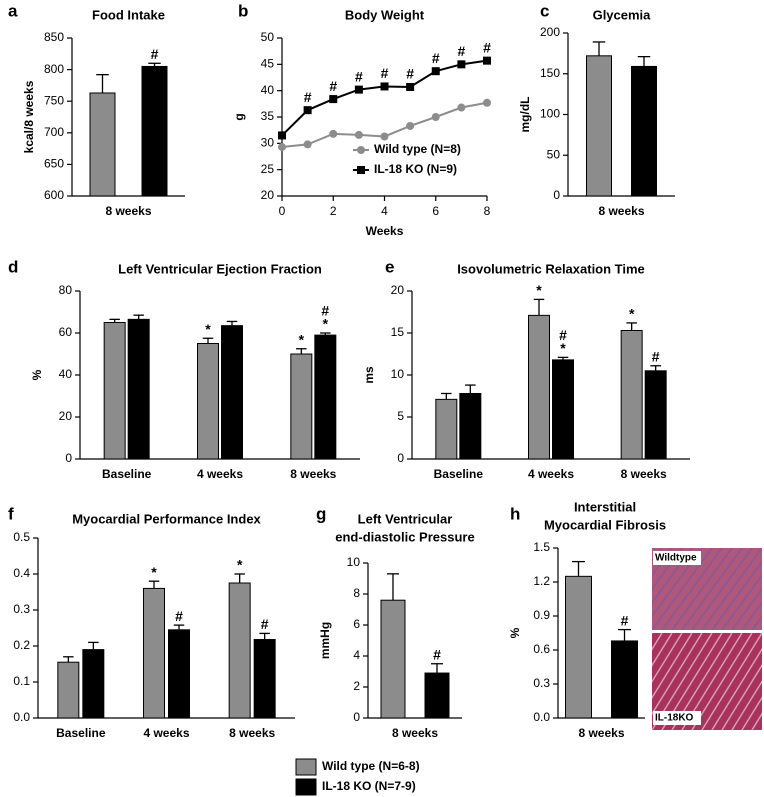  I want to click on y-axis-label: g, so click(239, 116).